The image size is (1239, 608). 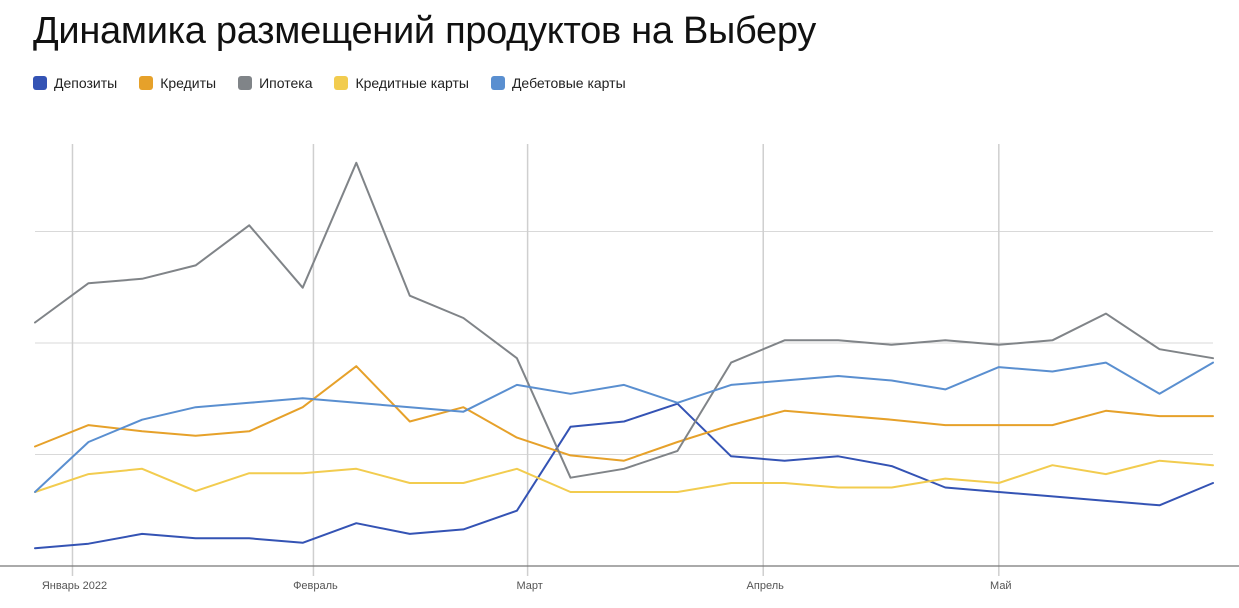 I want to click on legend-label: Дебетовые карты, so click(x=568, y=83).